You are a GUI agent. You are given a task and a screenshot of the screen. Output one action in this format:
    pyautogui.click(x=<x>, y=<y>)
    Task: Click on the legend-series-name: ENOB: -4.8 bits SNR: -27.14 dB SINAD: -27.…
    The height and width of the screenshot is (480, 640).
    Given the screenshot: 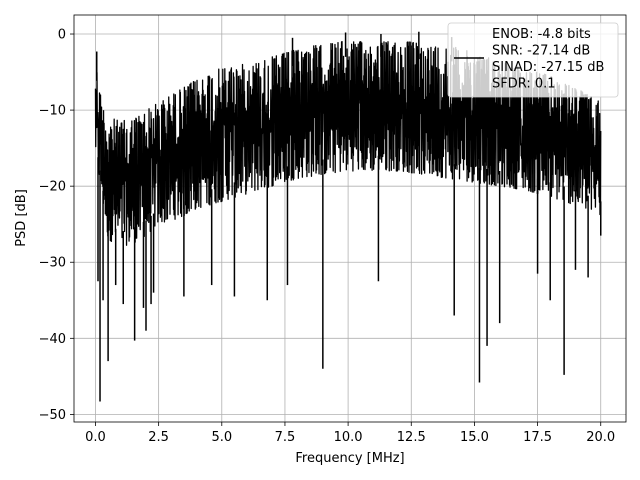 What is the action you would take?
    pyautogui.click(x=548, y=59)
    